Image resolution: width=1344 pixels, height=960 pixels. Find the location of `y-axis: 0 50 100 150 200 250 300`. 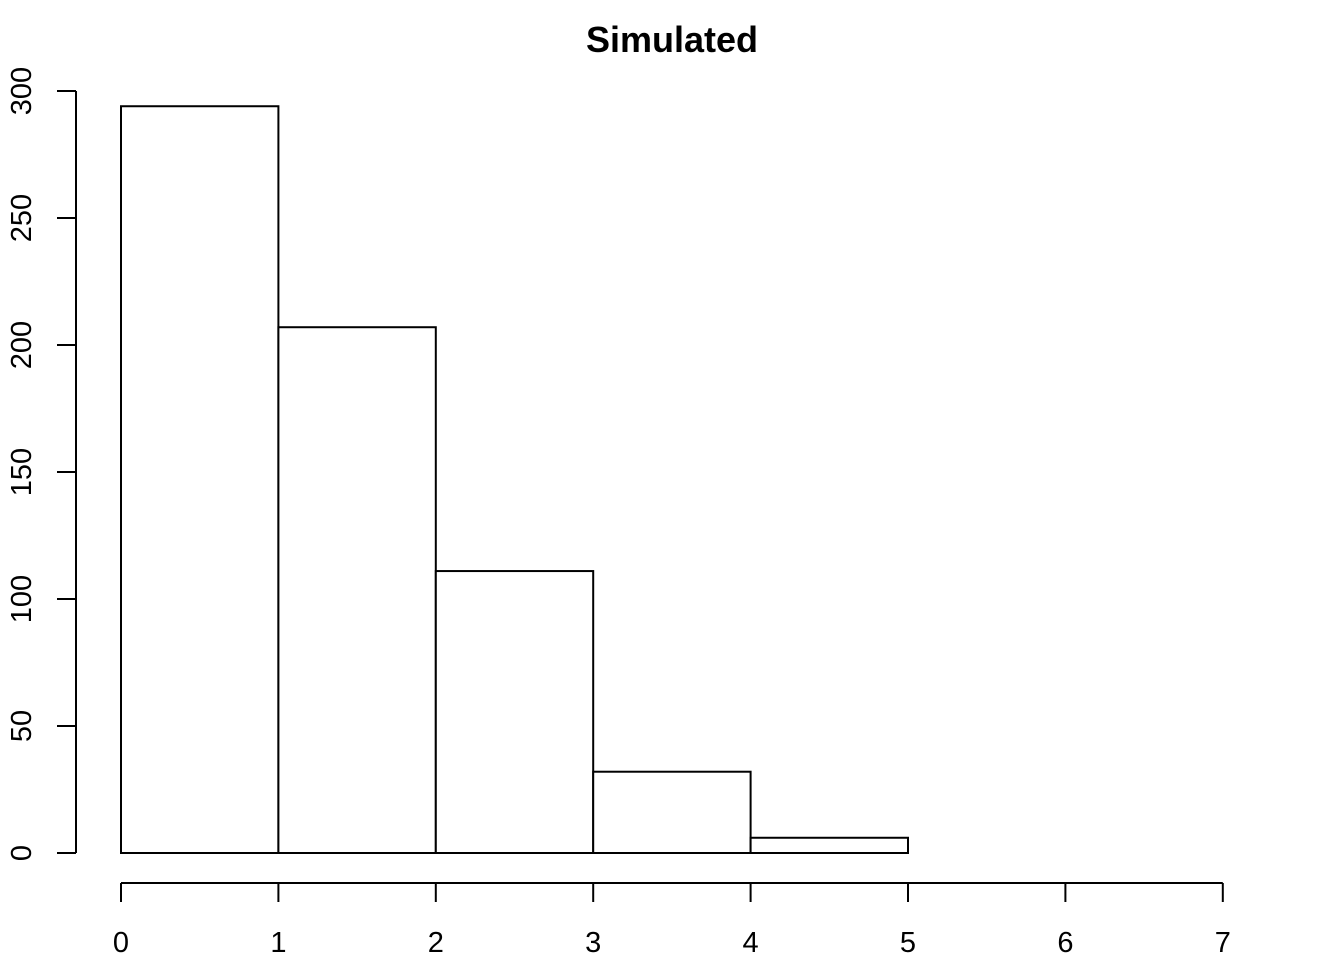

y-axis: 0 50 100 150 200 250 300 is located at coordinates (41, 464).